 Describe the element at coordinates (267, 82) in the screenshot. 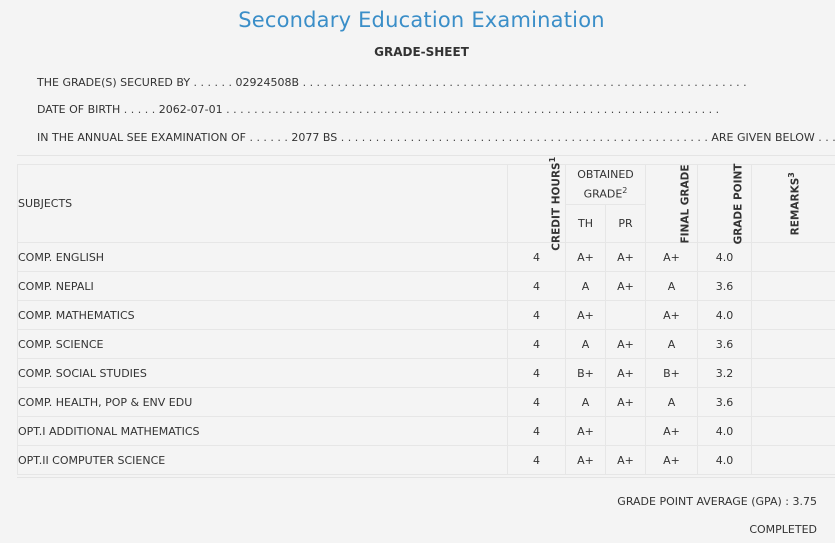

I see `secured-value: 02924508B` at that location.